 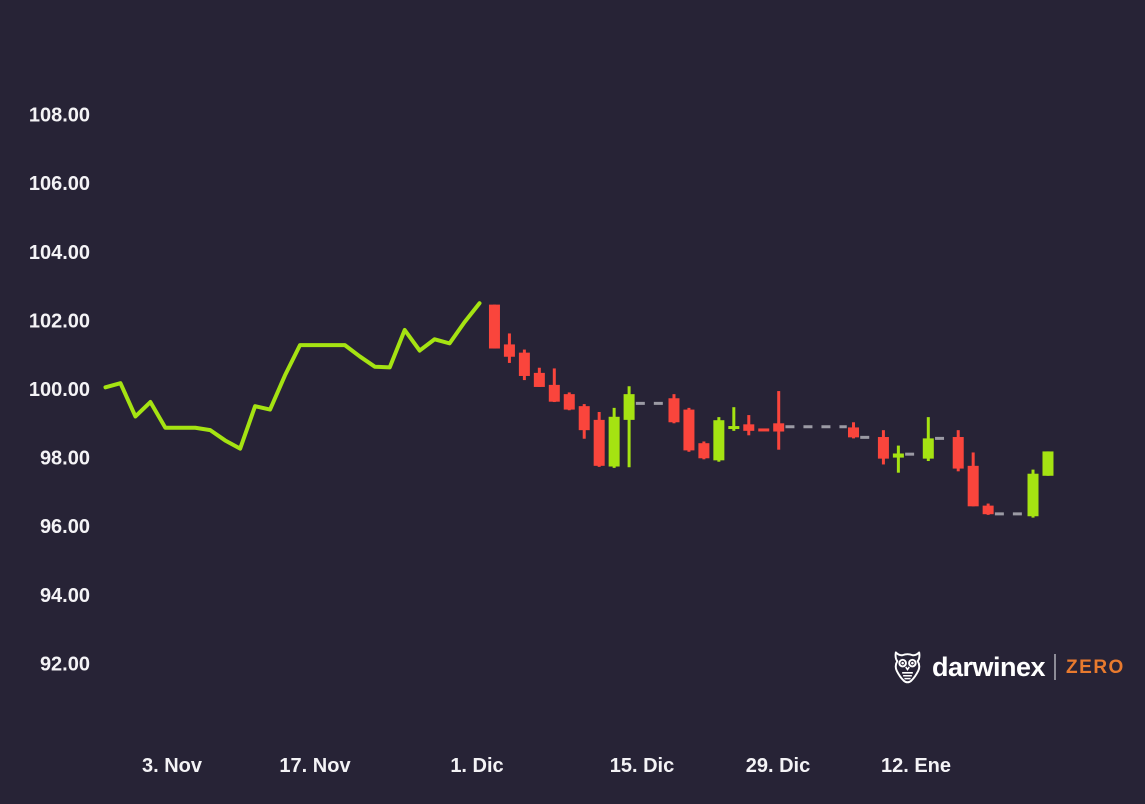 What do you see at coordinates (59, 116) in the screenshot?
I see `y-axis-tick-label: 108.00` at bounding box center [59, 116].